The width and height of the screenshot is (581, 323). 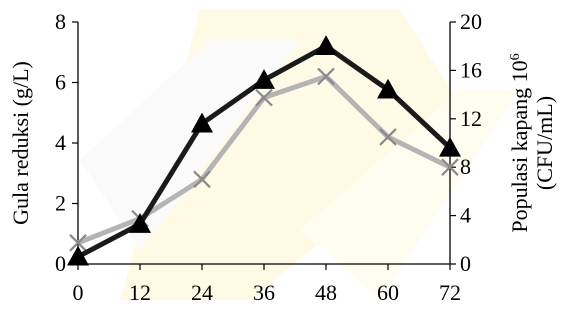 I want to click on left-tick-label: 8, so click(x=60, y=21).